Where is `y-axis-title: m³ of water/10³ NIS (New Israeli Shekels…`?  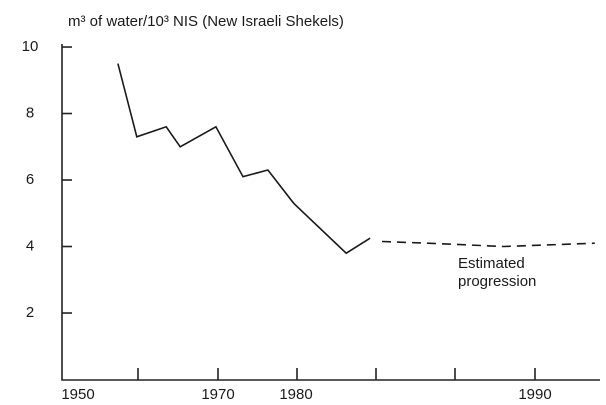 y-axis-title: m³ of water/10³ NIS (New Israeli Shekels… is located at coordinates (206, 21).